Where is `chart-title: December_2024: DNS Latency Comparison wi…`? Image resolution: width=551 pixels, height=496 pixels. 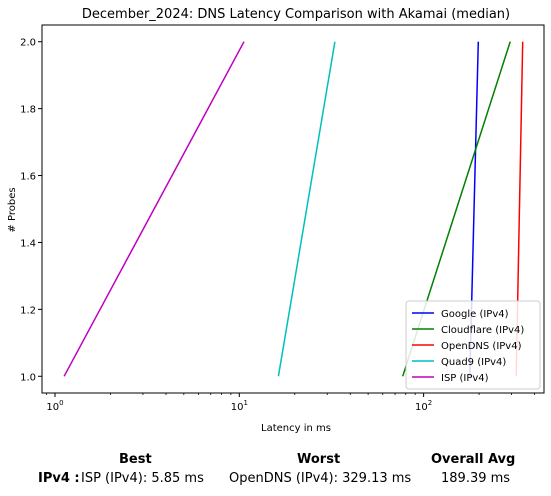 chart-title: December_2024: DNS Latency Comparison wi… is located at coordinates (296, 14).